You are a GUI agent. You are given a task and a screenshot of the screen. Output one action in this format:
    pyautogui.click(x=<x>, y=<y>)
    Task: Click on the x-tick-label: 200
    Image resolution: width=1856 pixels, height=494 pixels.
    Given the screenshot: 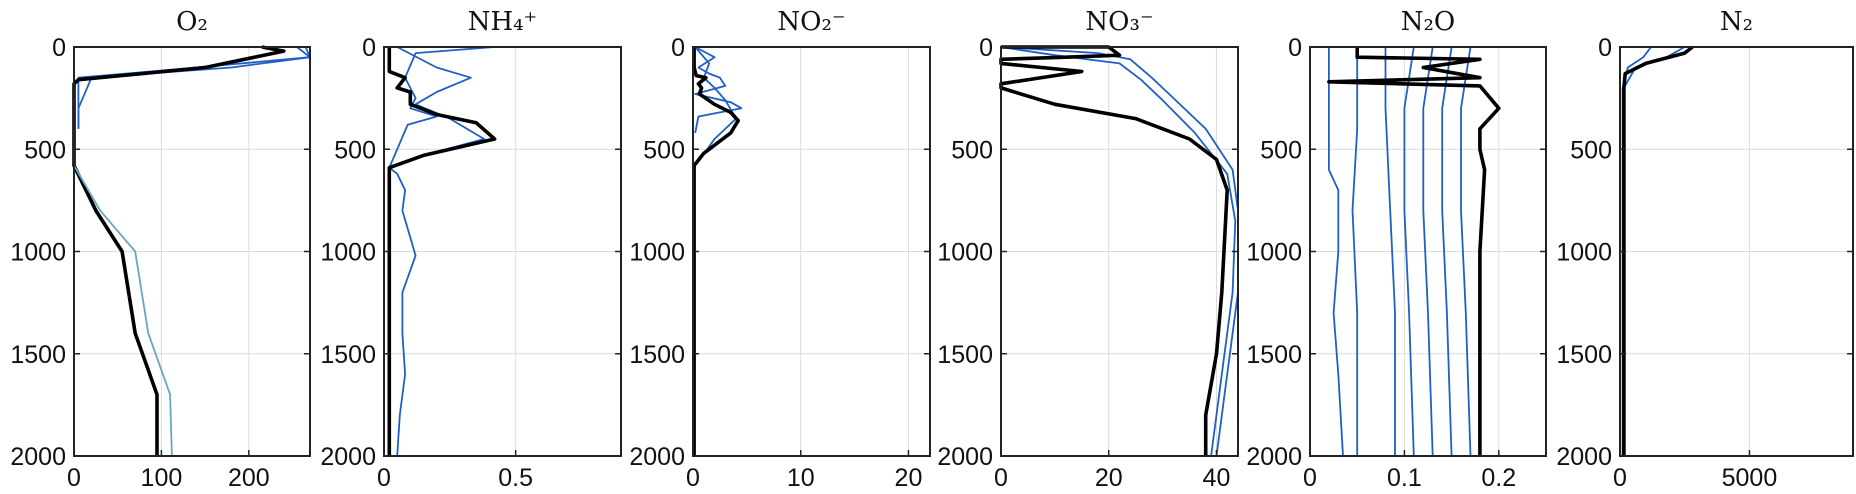 What is the action you would take?
    pyautogui.click(x=249, y=478)
    